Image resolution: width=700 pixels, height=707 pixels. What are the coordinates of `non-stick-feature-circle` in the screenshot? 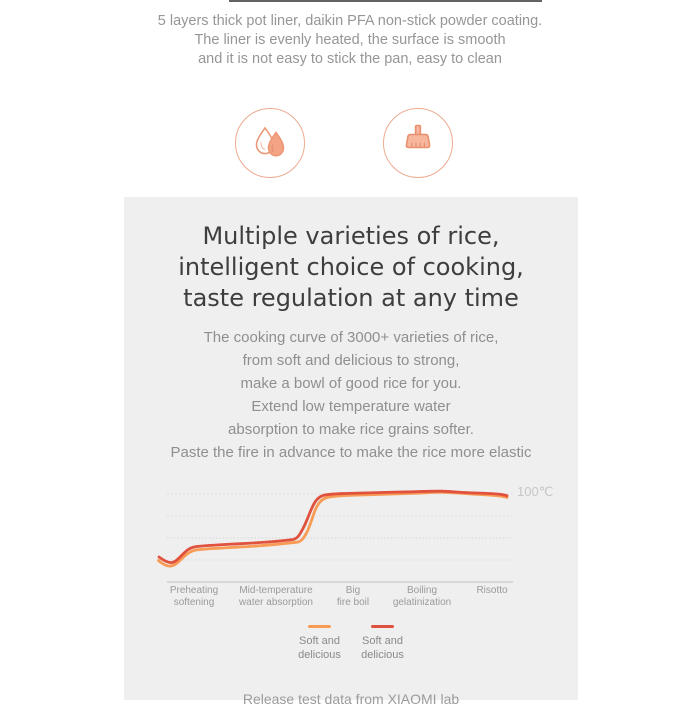 It's located at (270, 143).